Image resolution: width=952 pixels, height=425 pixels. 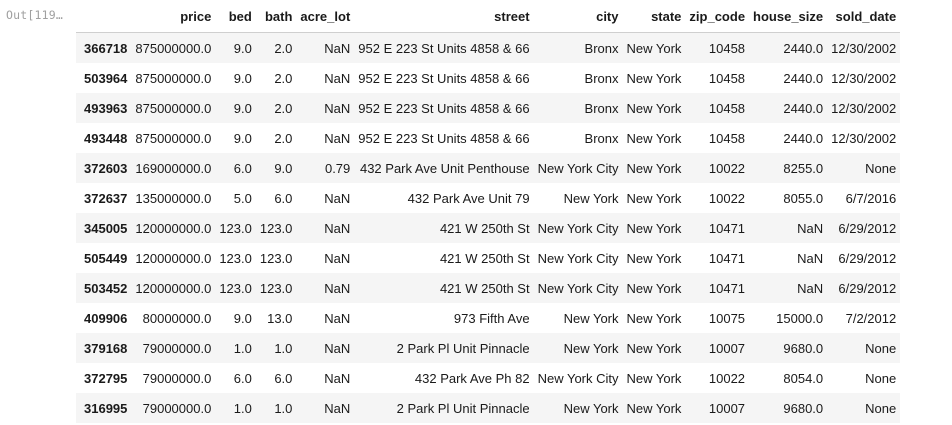 What do you see at coordinates (788, 16) in the screenshot?
I see `house-size-header: house_size` at bounding box center [788, 16].